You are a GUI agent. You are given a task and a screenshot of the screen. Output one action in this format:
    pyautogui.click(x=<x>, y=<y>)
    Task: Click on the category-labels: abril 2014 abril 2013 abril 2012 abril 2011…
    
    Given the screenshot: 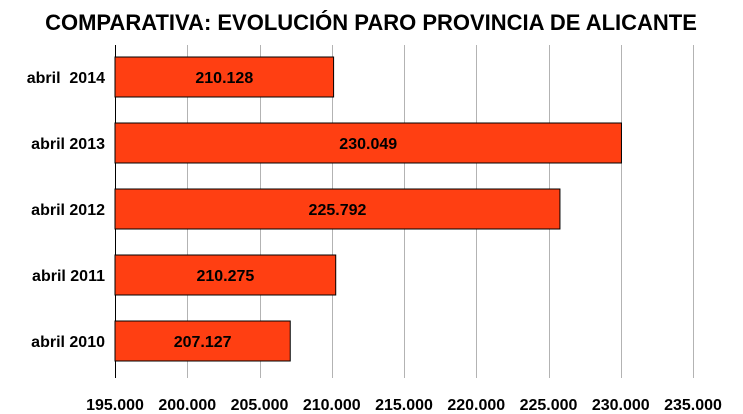 What is the action you would take?
    pyautogui.click(x=66, y=210)
    